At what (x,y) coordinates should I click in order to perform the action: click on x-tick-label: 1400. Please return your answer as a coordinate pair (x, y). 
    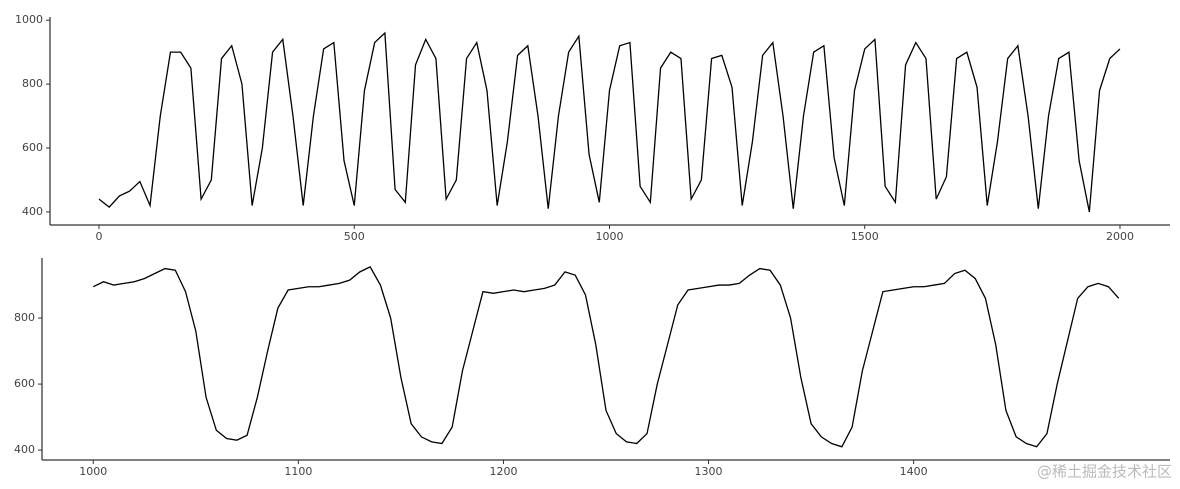
    Looking at the image, I should click on (914, 471).